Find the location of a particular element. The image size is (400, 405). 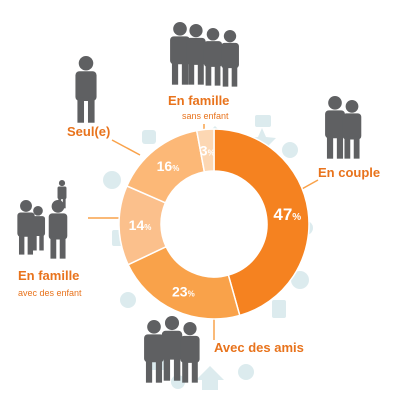

sublabel-avec-des-enfant: avec des enfant is located at coordinates (50, 293).